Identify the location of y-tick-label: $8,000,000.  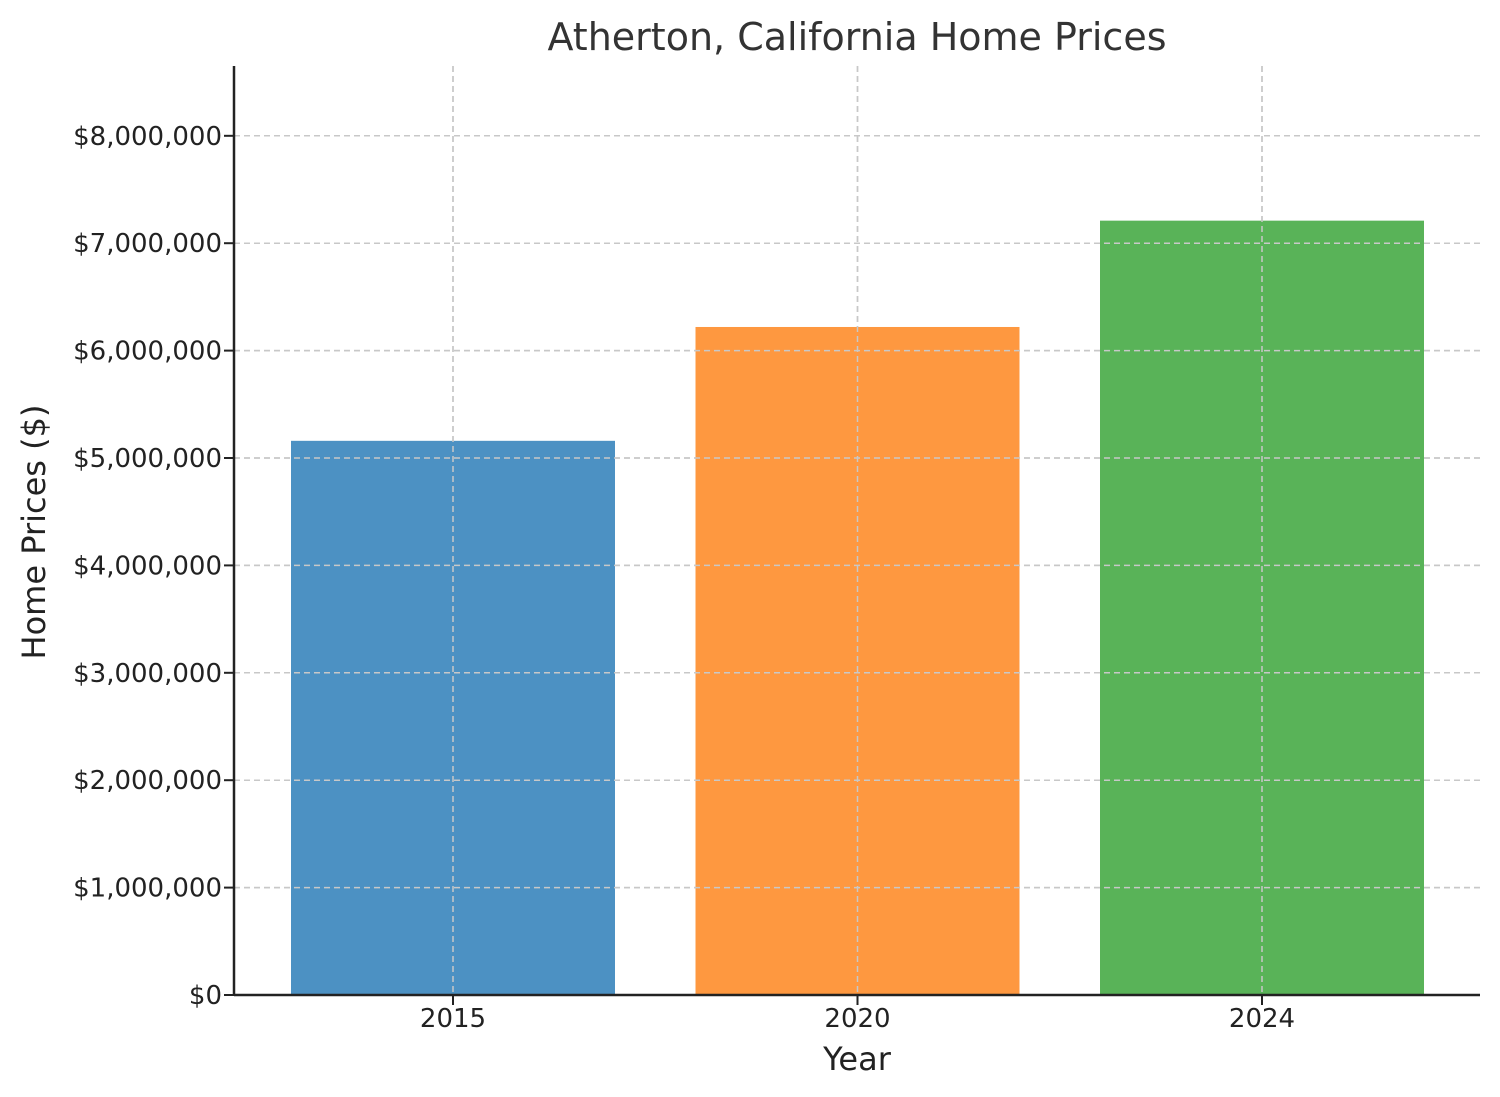
(147, 137).